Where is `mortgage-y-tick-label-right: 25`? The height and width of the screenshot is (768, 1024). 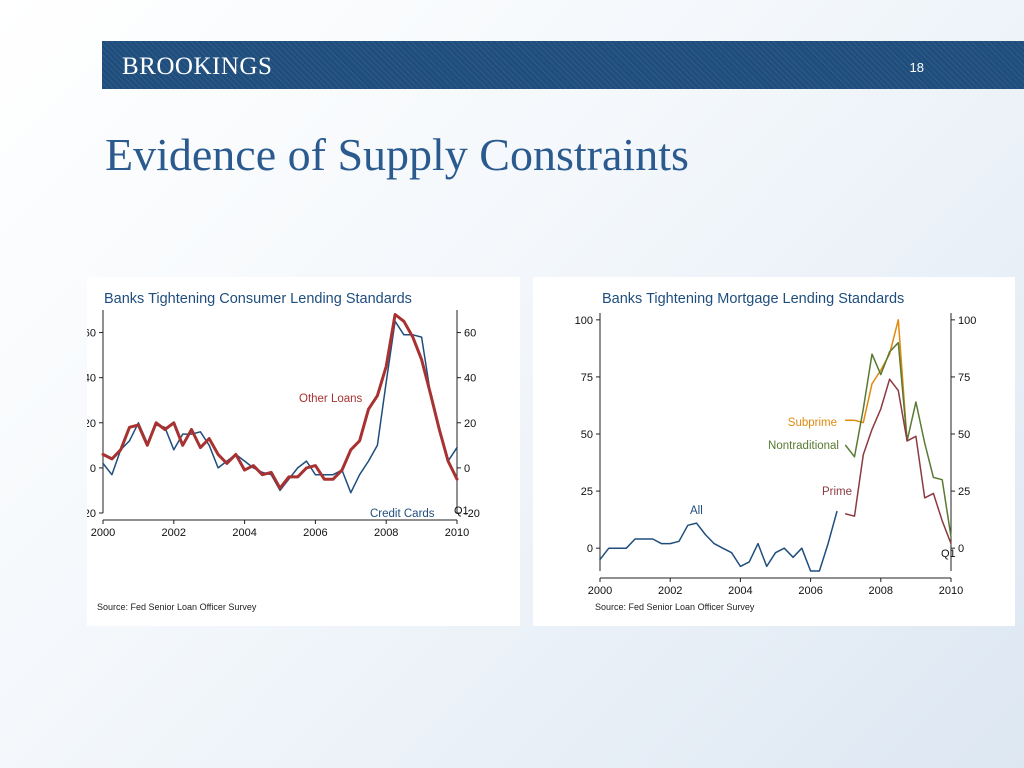 mortgage-y-tick-label-right: 25 is located at coordinates (964, 492).